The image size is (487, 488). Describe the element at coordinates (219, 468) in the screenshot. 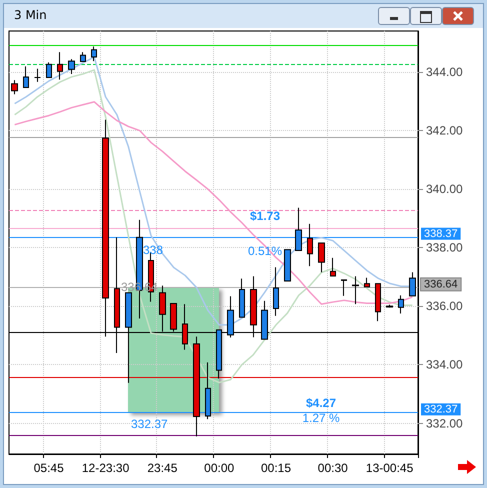

I see `x-tick-label: 00:00` at that location.